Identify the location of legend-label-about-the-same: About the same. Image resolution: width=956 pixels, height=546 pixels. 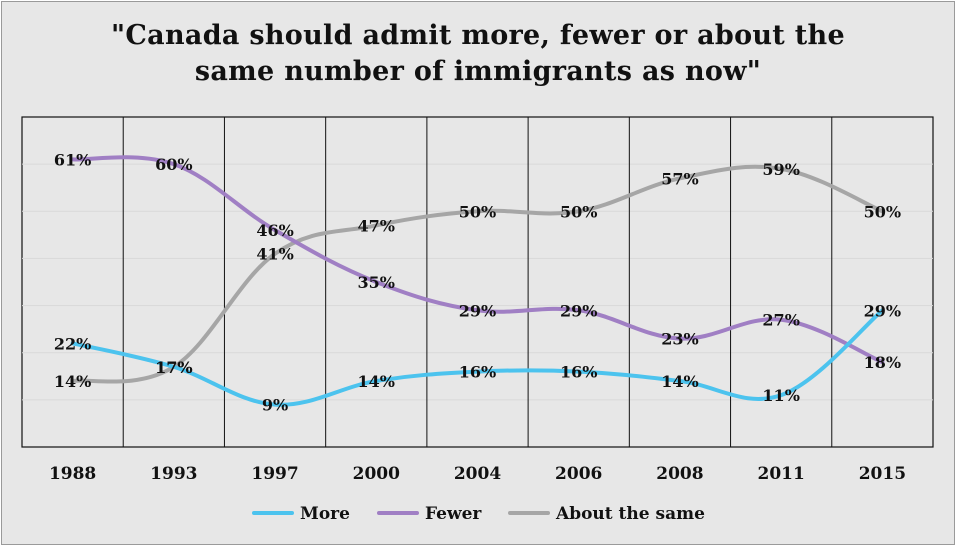
(630, 514).